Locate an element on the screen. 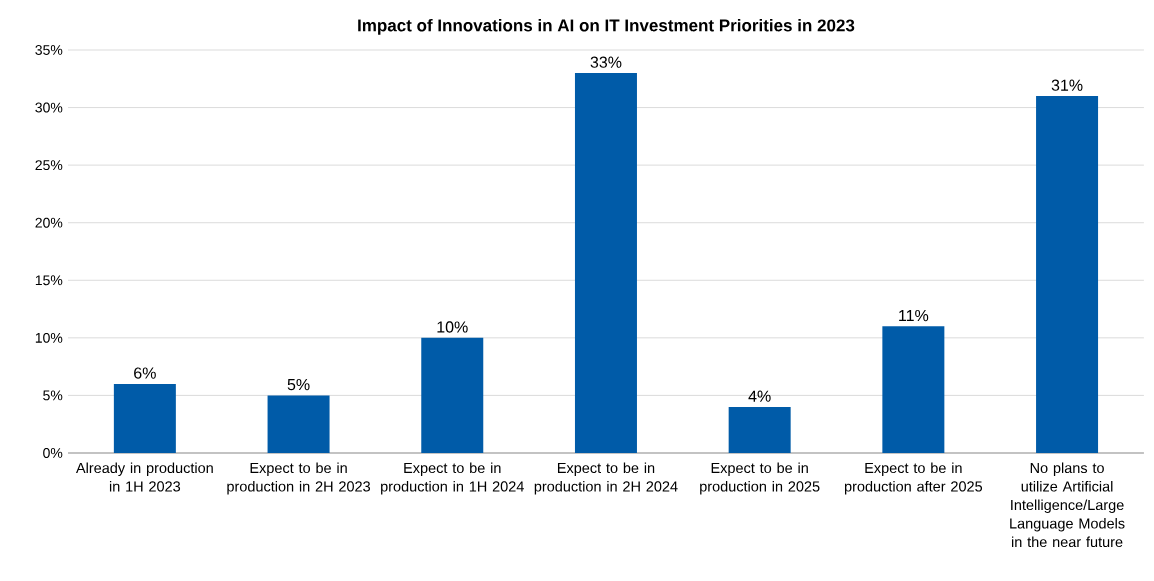  chart-title: Impact of Innovations in AI on IT Investment Priorities in 2023 is located at coordinates (606, 26).